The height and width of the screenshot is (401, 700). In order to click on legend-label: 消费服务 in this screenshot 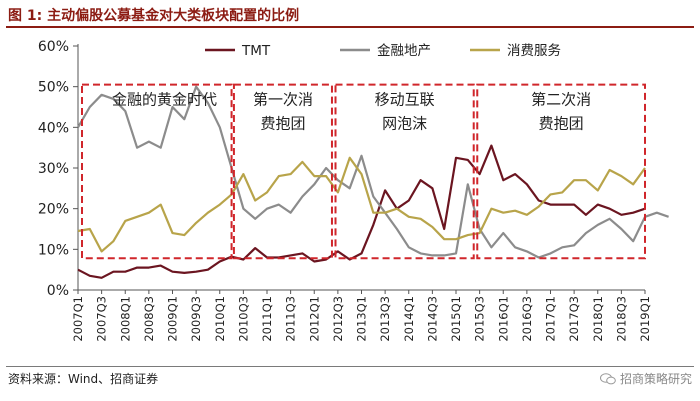, I will do `click(534, 51)`.